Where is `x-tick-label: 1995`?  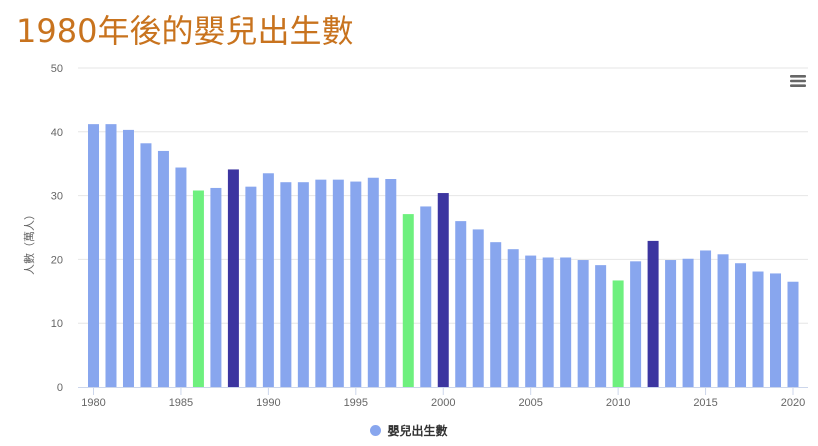 x-tick-label: 1995 is located at coordinates (356, 403).